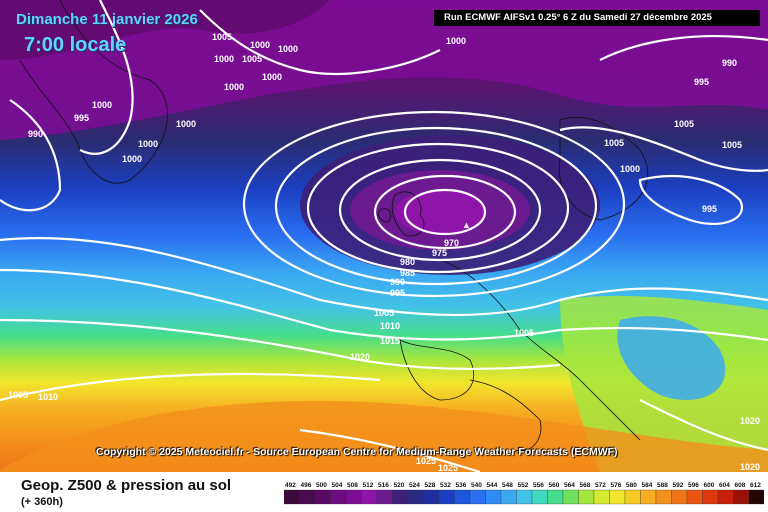  What do you see at coordinates (445, 485) in the screenshot?
I see `legend-label: 532` at bounding box center [445, 485].